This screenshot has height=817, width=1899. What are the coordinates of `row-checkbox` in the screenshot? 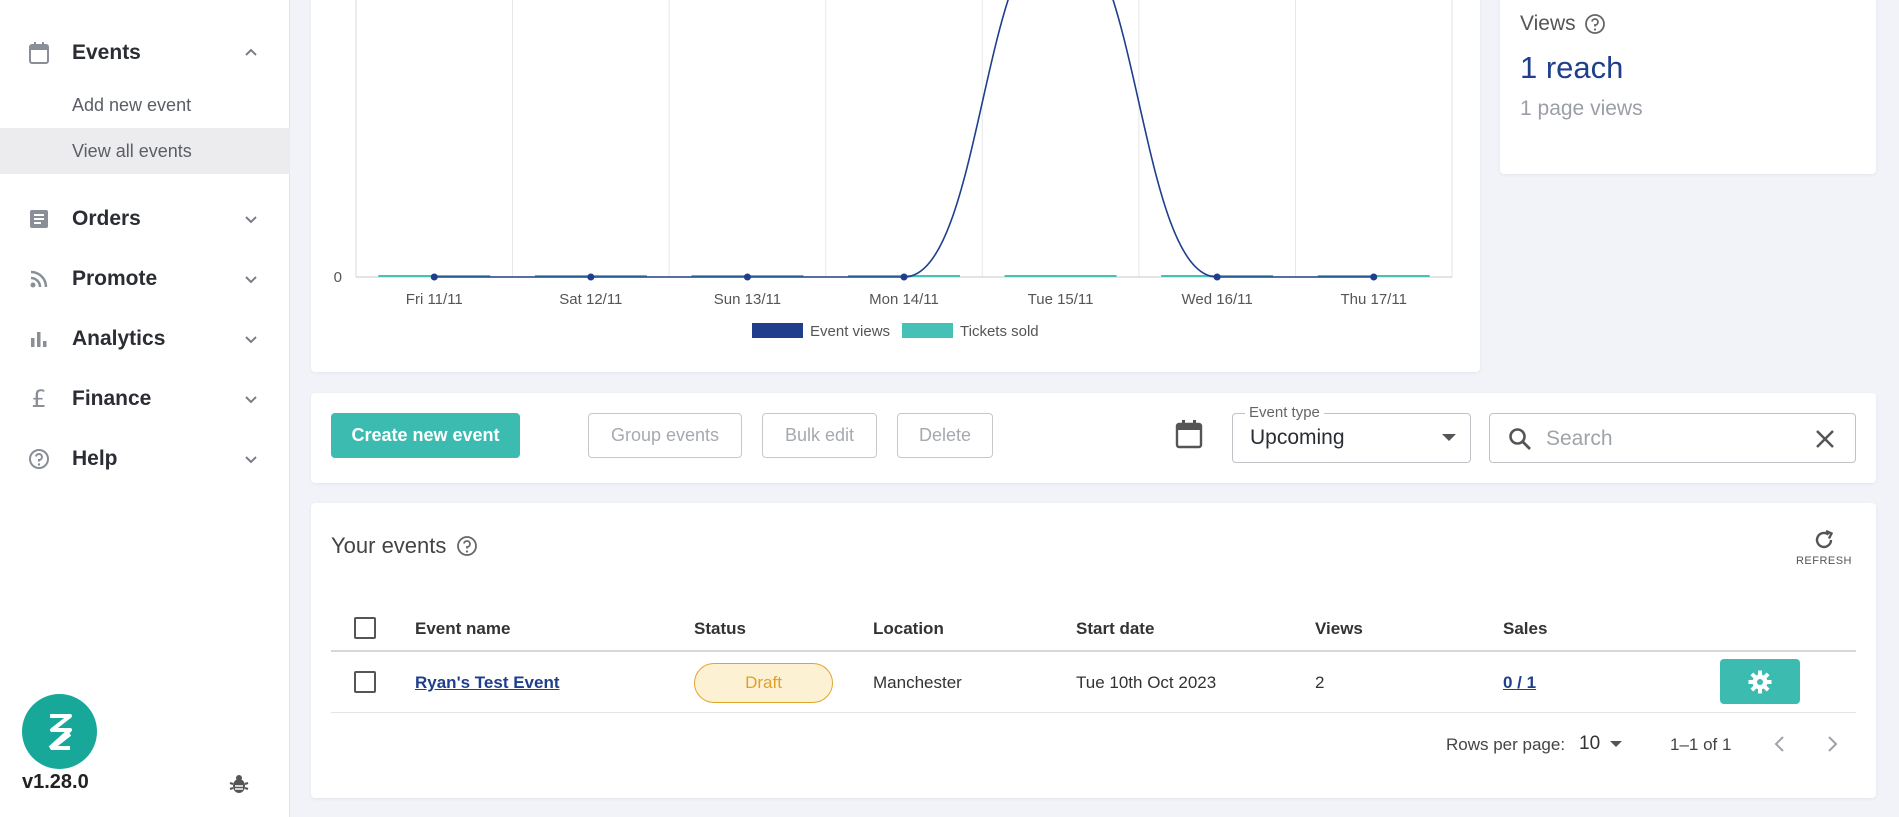 It's located at (365, 682).